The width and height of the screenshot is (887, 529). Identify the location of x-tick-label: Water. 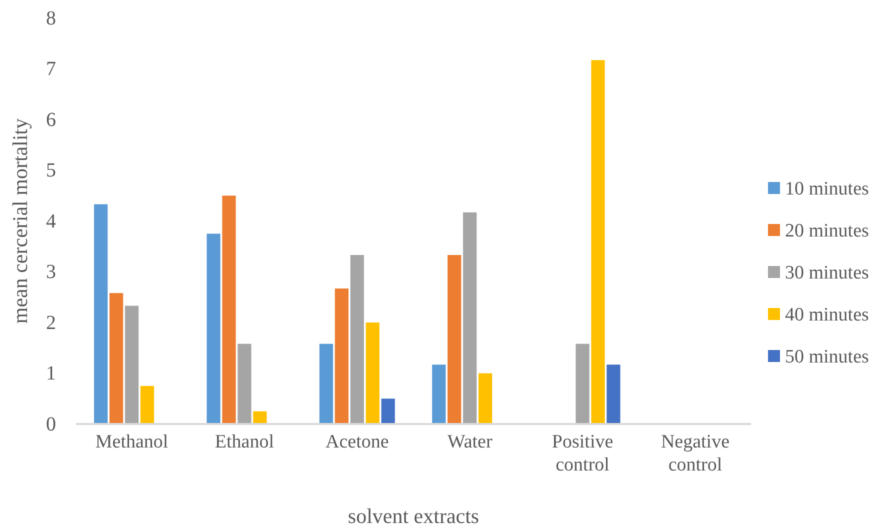
(470, 441).